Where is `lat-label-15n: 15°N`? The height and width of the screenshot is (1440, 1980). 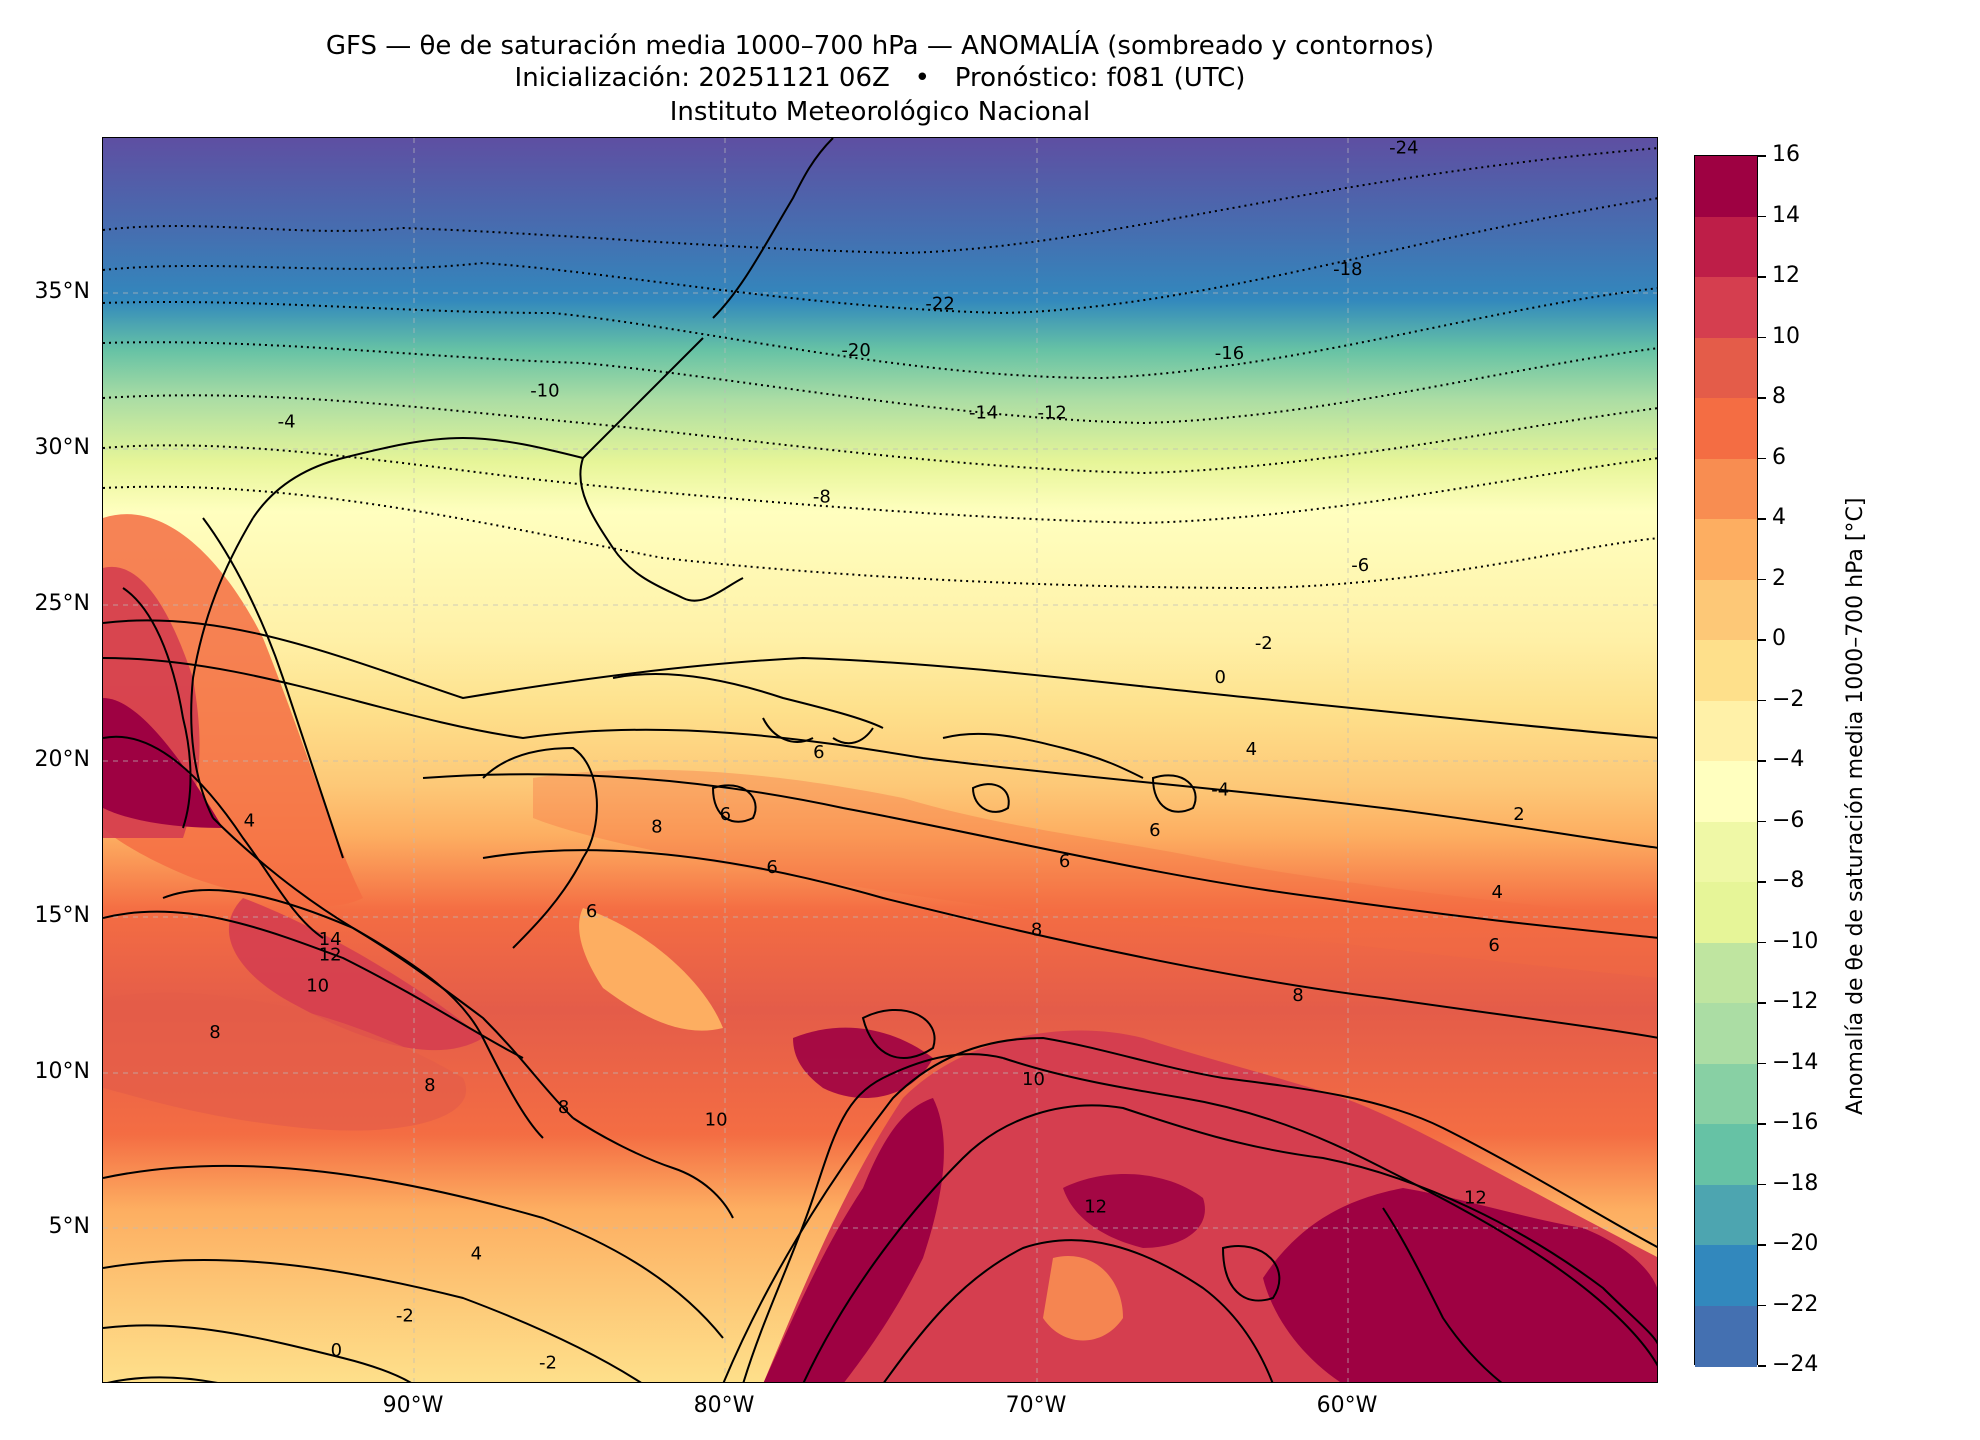
lat-label-15n: 15°N is located at coordinates (62, 915).